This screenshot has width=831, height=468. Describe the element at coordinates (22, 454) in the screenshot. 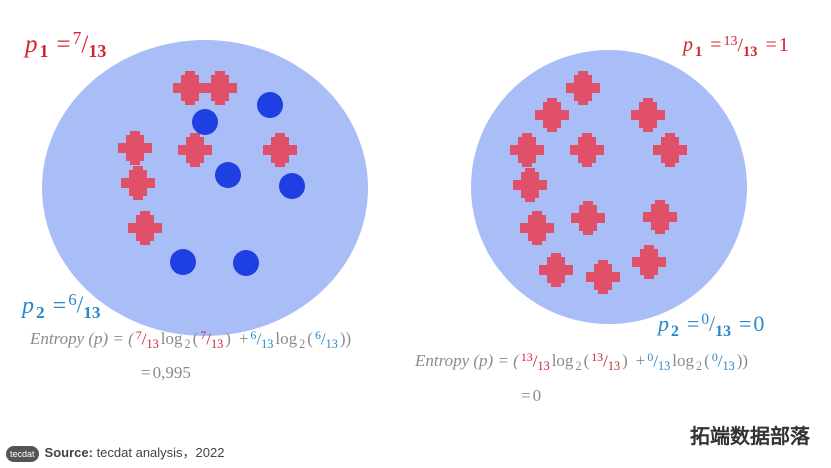

I see `logo: tecdat` at that location.